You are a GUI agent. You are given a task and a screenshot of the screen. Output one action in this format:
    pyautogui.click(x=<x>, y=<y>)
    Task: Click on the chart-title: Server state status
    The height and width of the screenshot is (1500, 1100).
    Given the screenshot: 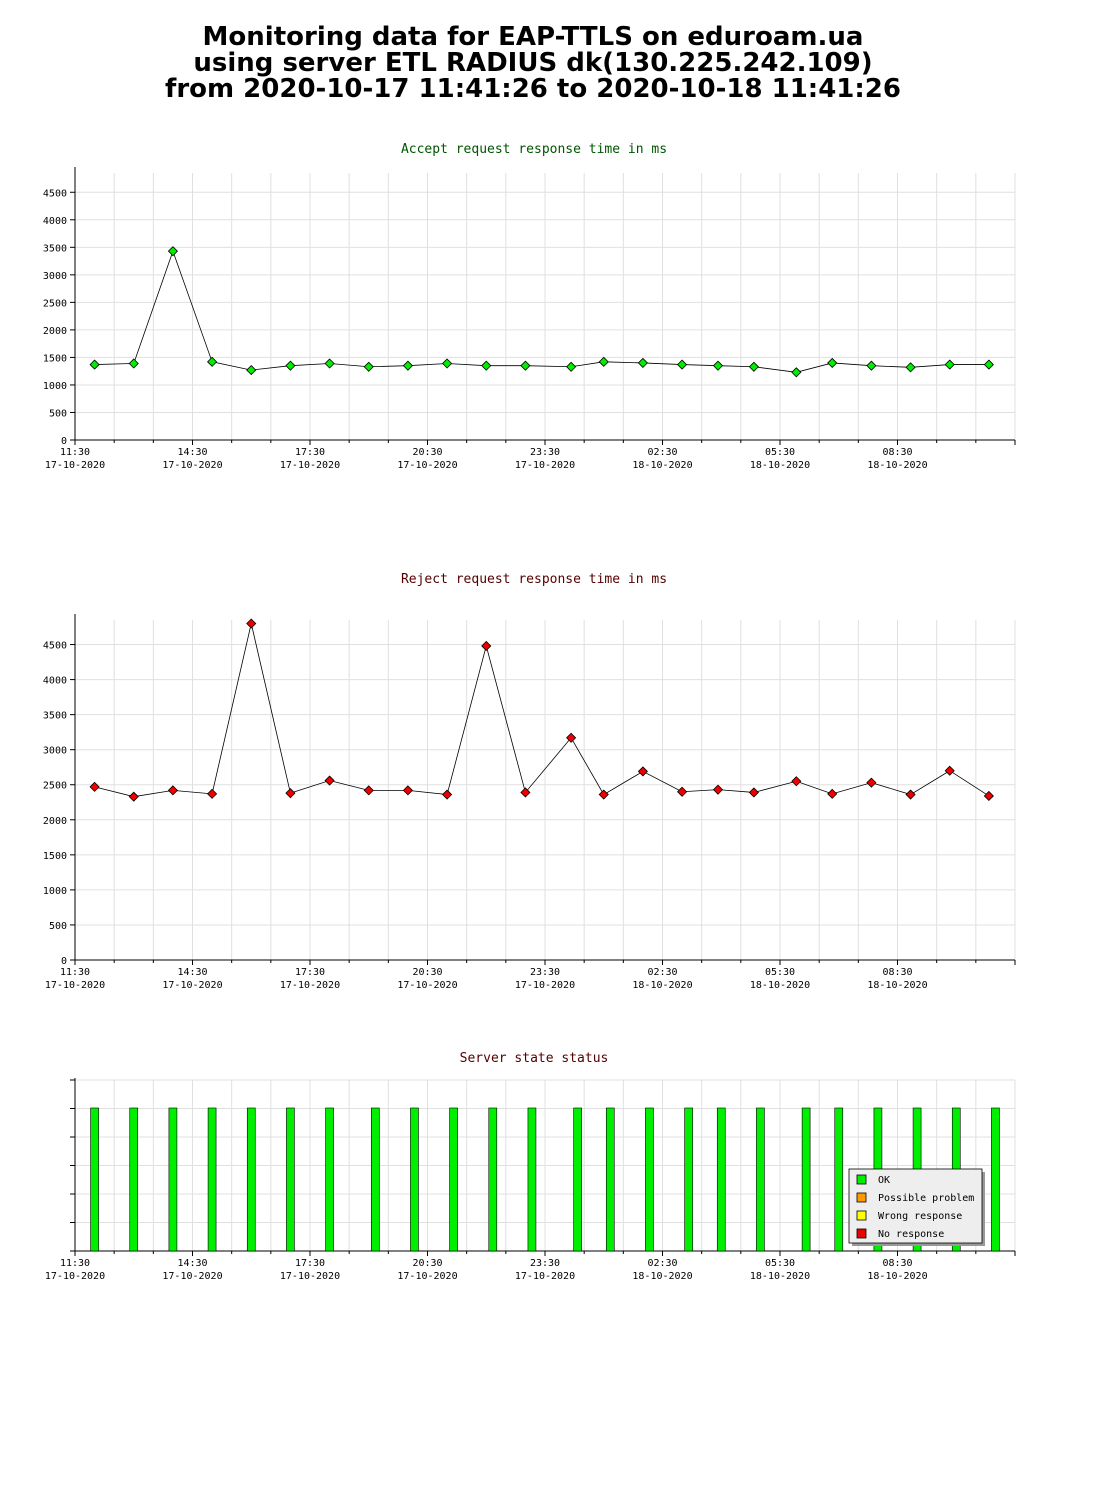 What is the action you would take?
    pyautogui.click(x=534, y=1058)
    